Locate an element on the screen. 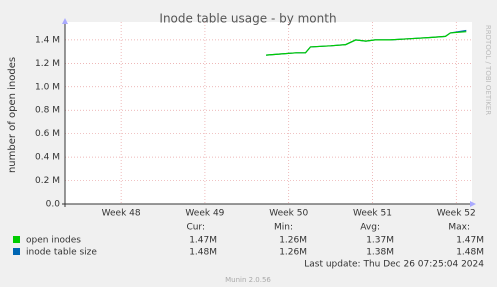  x-tick-label: Week 48 is located at coordinates (121, 214).